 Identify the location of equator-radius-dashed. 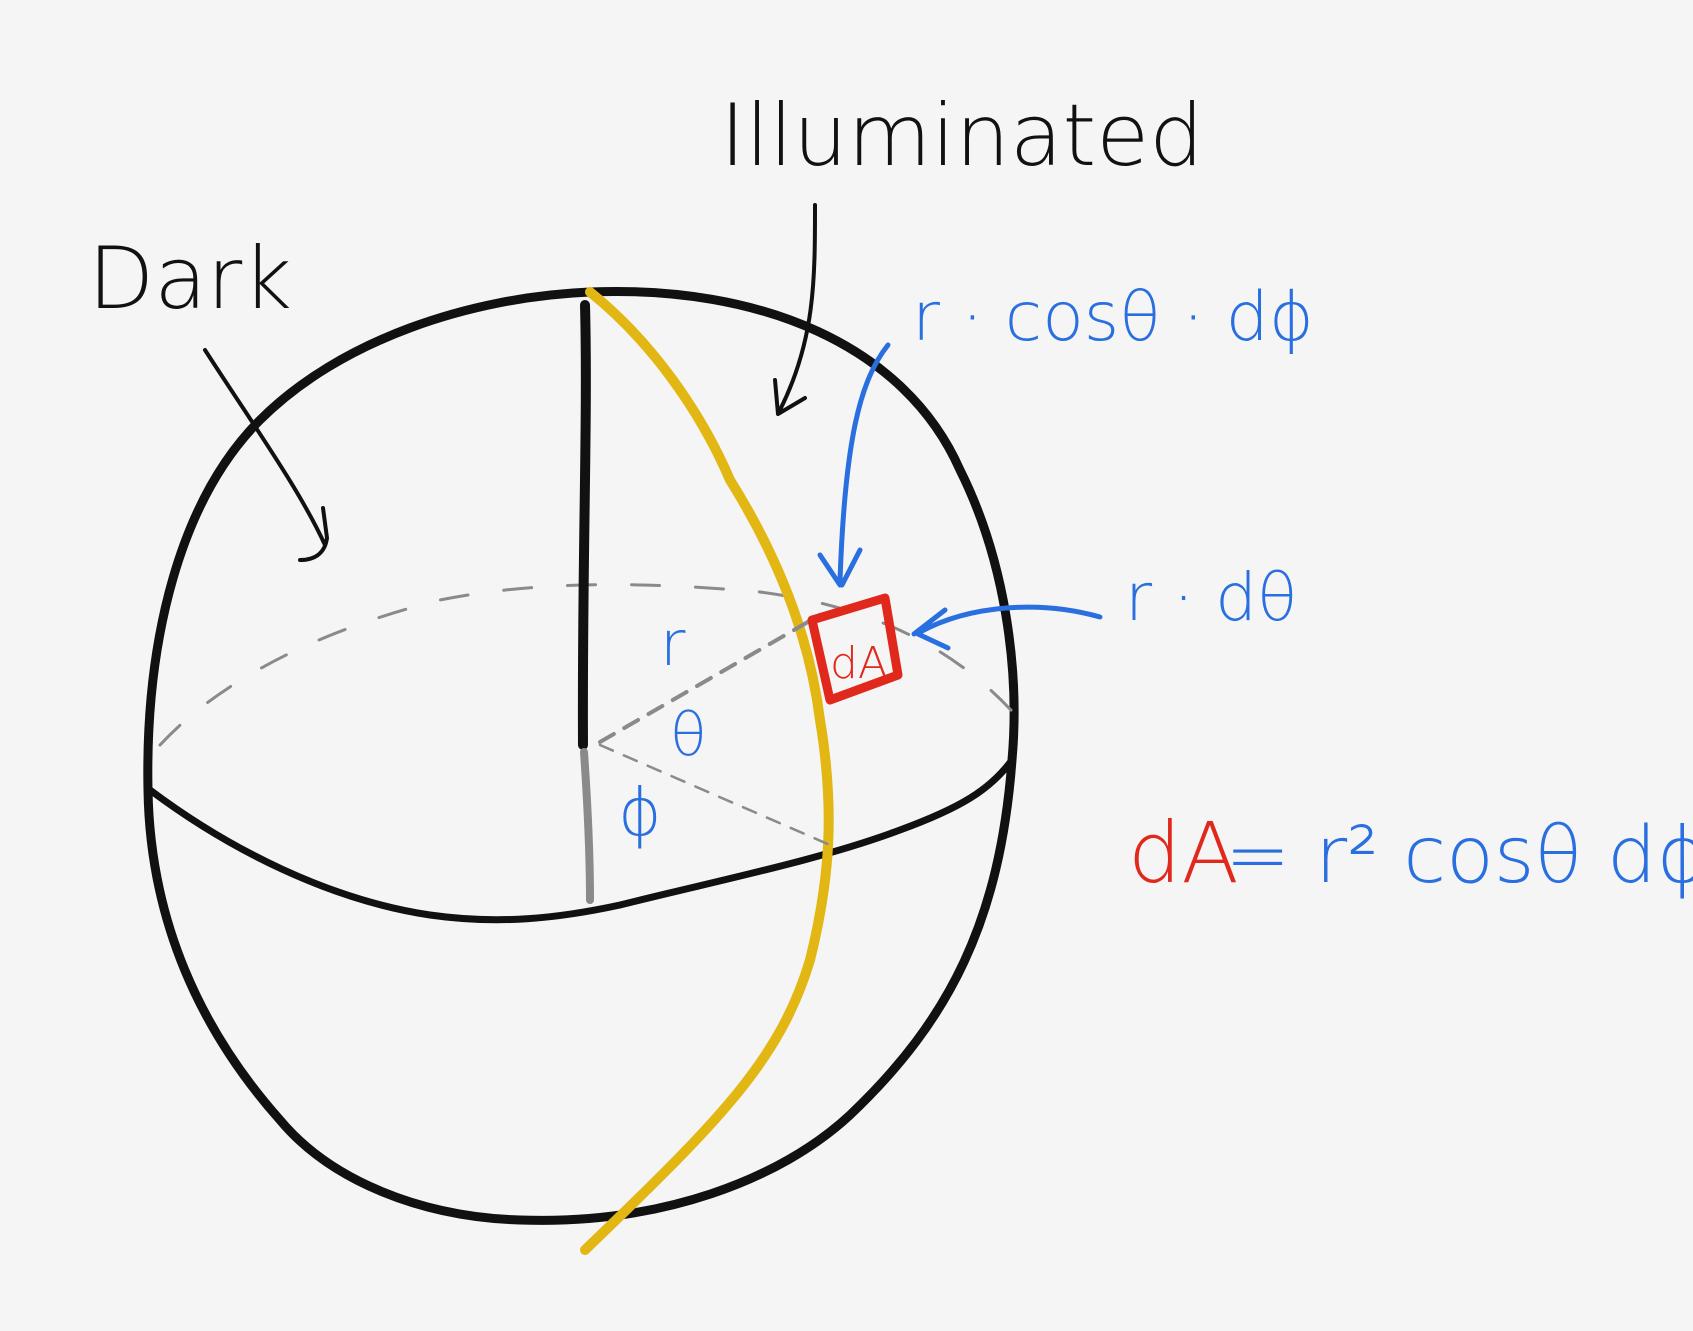
(715, 795).